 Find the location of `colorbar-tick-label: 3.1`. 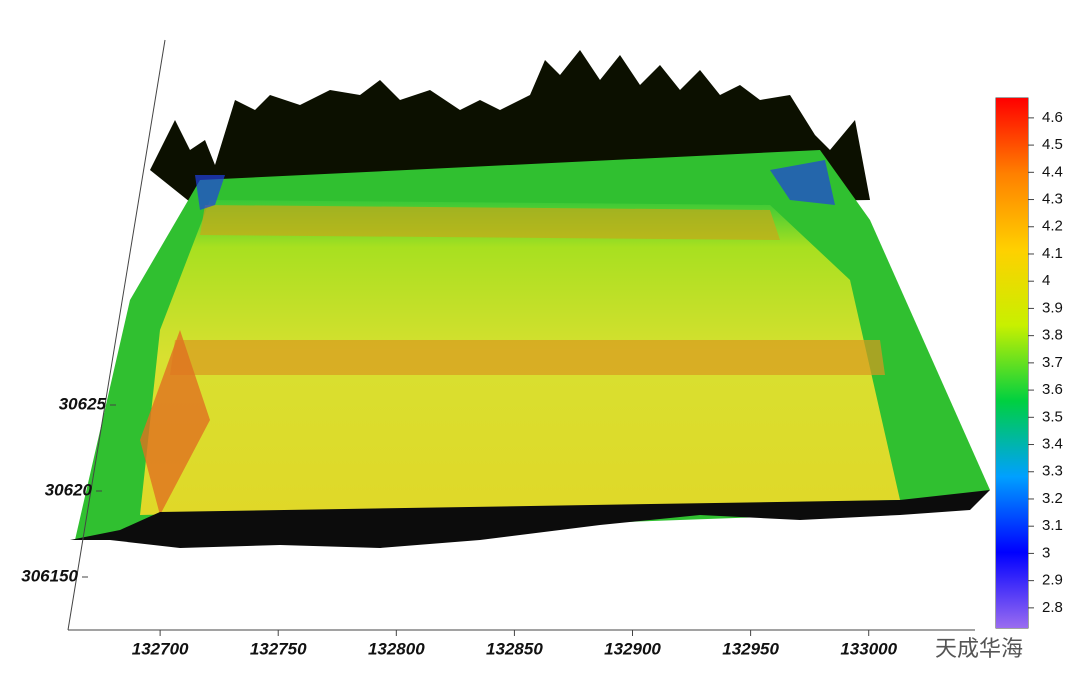

colorbar-tick-label: 3.1 is located at coordinates (1052, 525).